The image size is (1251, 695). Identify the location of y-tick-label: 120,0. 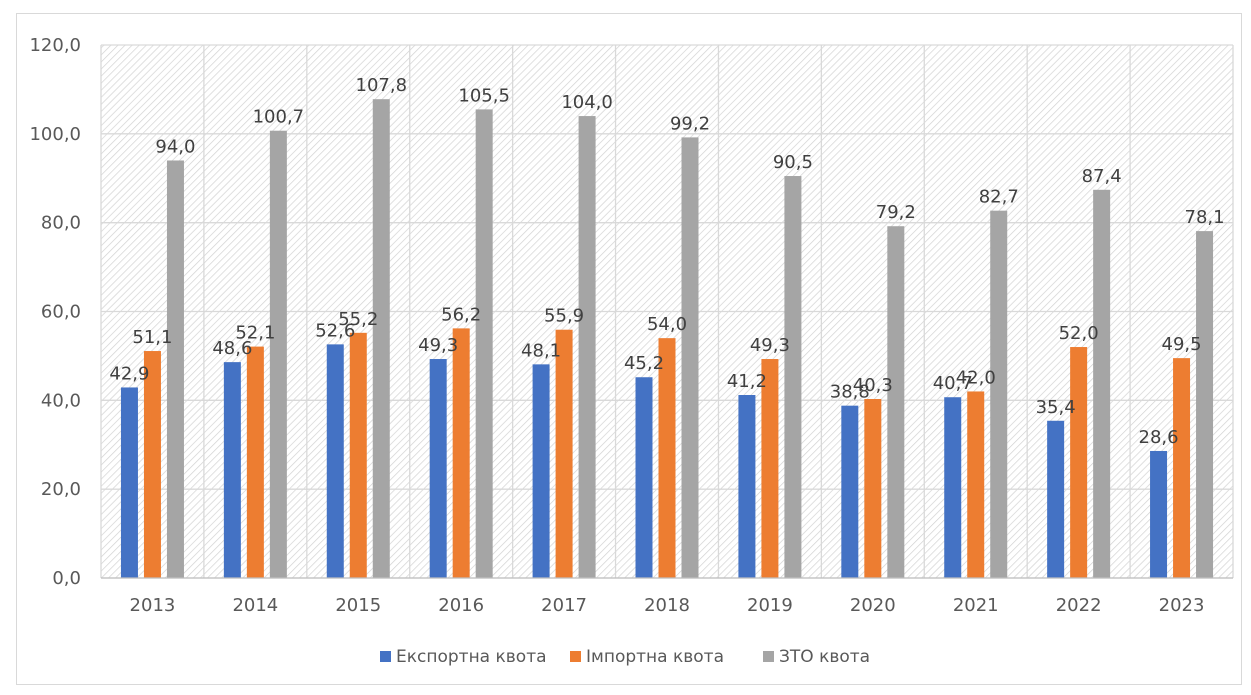
(55, 45).